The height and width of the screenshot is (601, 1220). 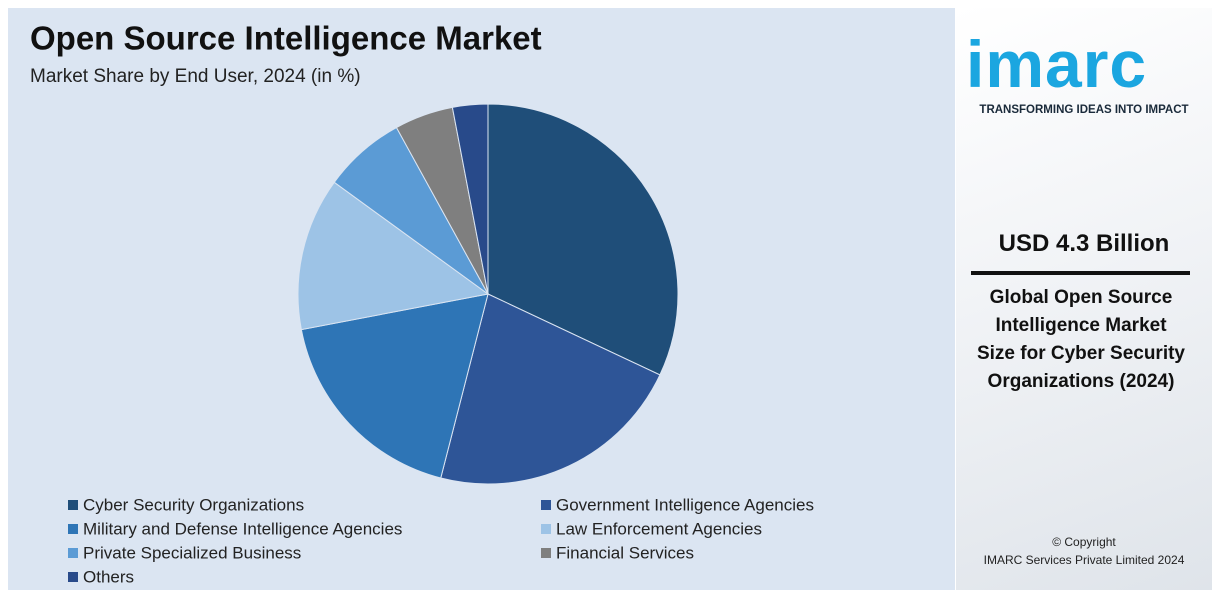 What do you see at coordinates (1084, 243) in the screenshot?
I see `headline: USD 4.3 Billion` at bounding box center [1084, 243].